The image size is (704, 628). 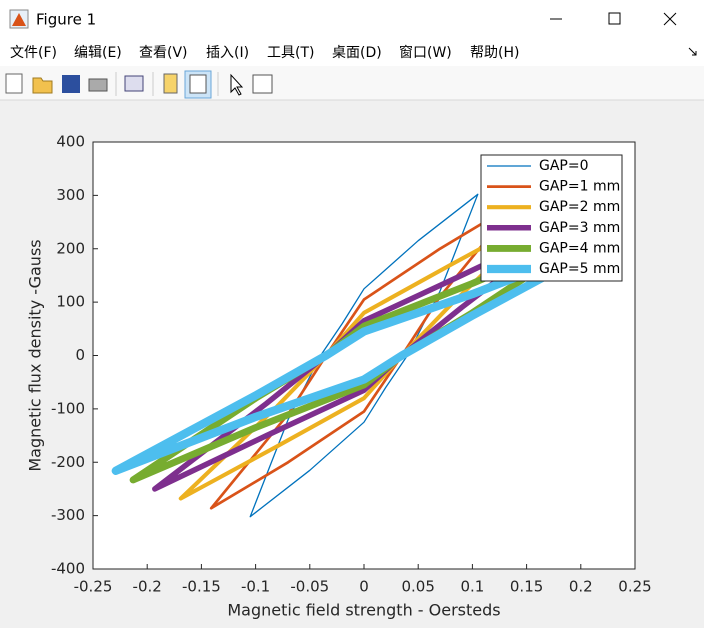 I want to click on menu-item: 窗口(W), so click(x=425, y=52).